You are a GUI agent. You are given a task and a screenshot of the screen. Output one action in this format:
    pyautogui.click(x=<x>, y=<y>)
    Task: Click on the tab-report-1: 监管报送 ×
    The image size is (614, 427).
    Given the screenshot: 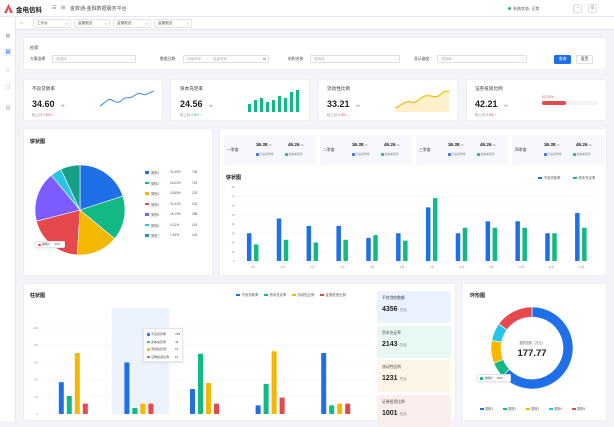 What is the action you would take?
    pyautogui.click(x=92, y=23)
    